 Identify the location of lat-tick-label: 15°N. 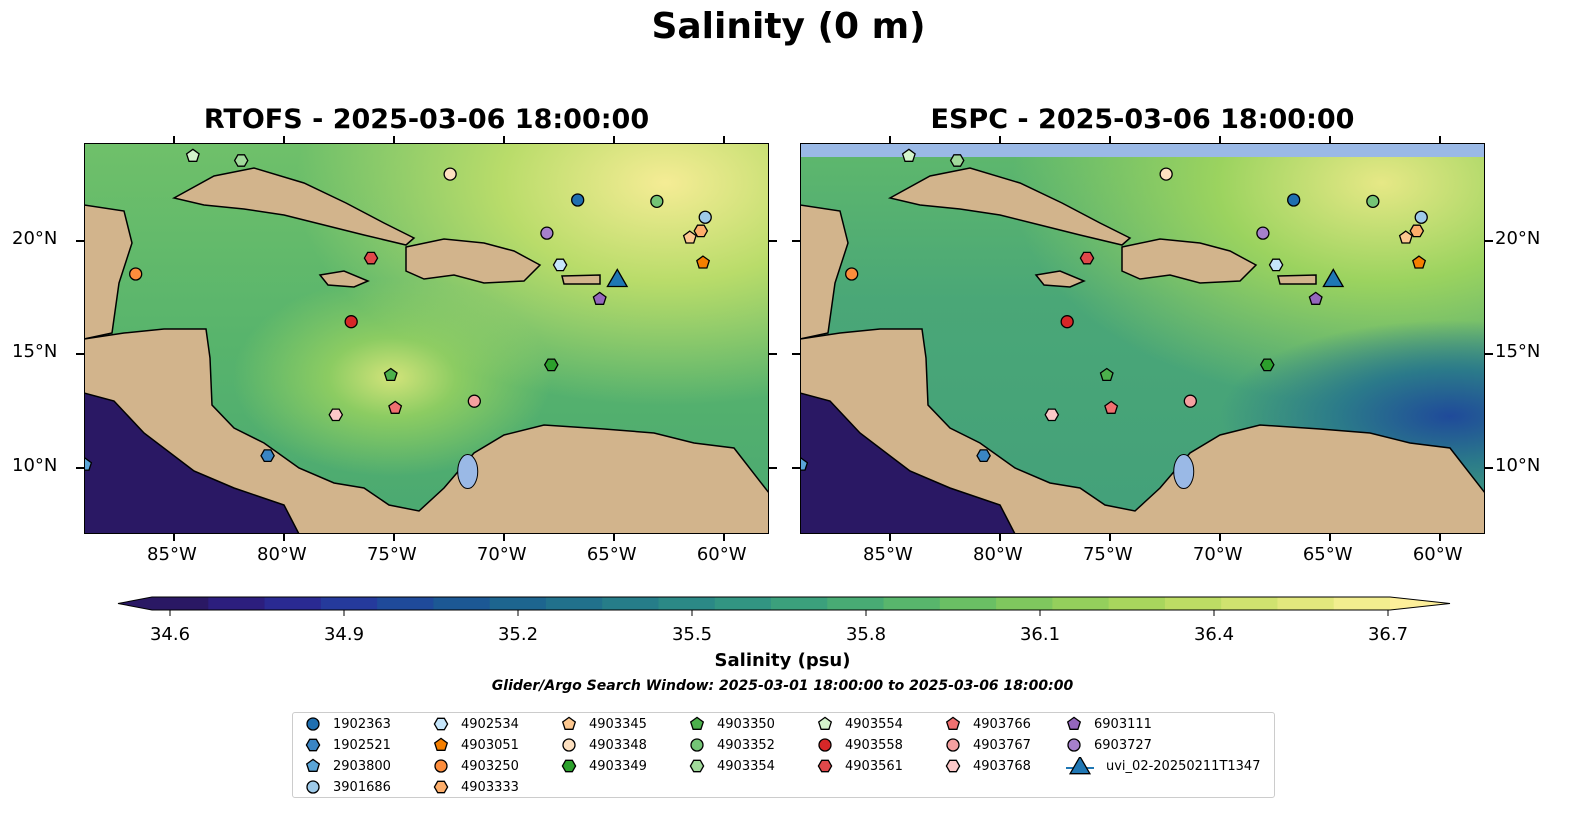
(35, 352).